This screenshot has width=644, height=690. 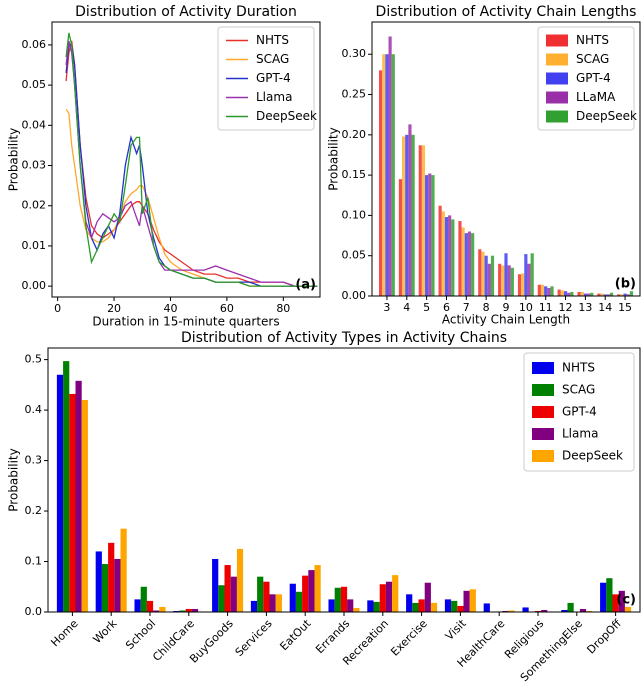 What do you see at coordinates (272, 40) in the screenshot?
I see `legend-label: NHTS` at bounding box center [272, 40].